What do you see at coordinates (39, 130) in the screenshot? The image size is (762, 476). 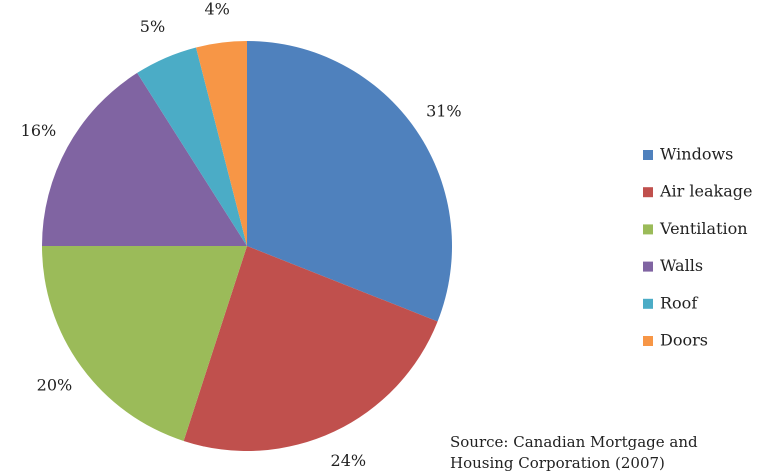 I see `data-label: 16%` at bounding box center [39, 130].